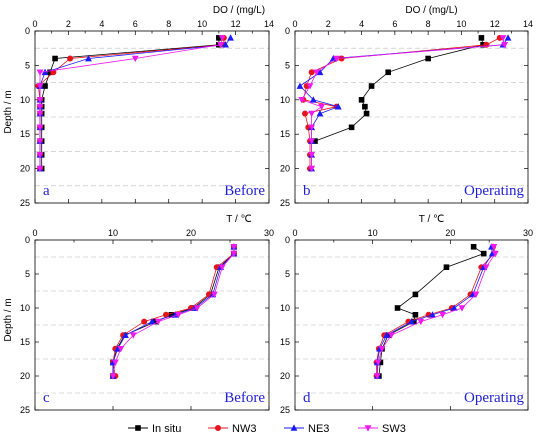 The height and width of the screenshot is (440, 550). I want to click on x-tick-label: 12, so click(495, 24).